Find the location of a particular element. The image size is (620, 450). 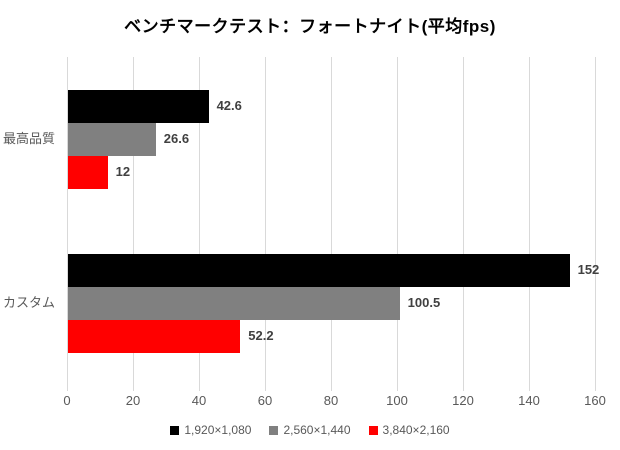

legend-label: 1,920×1,080 is located at coordinates (218, 430).